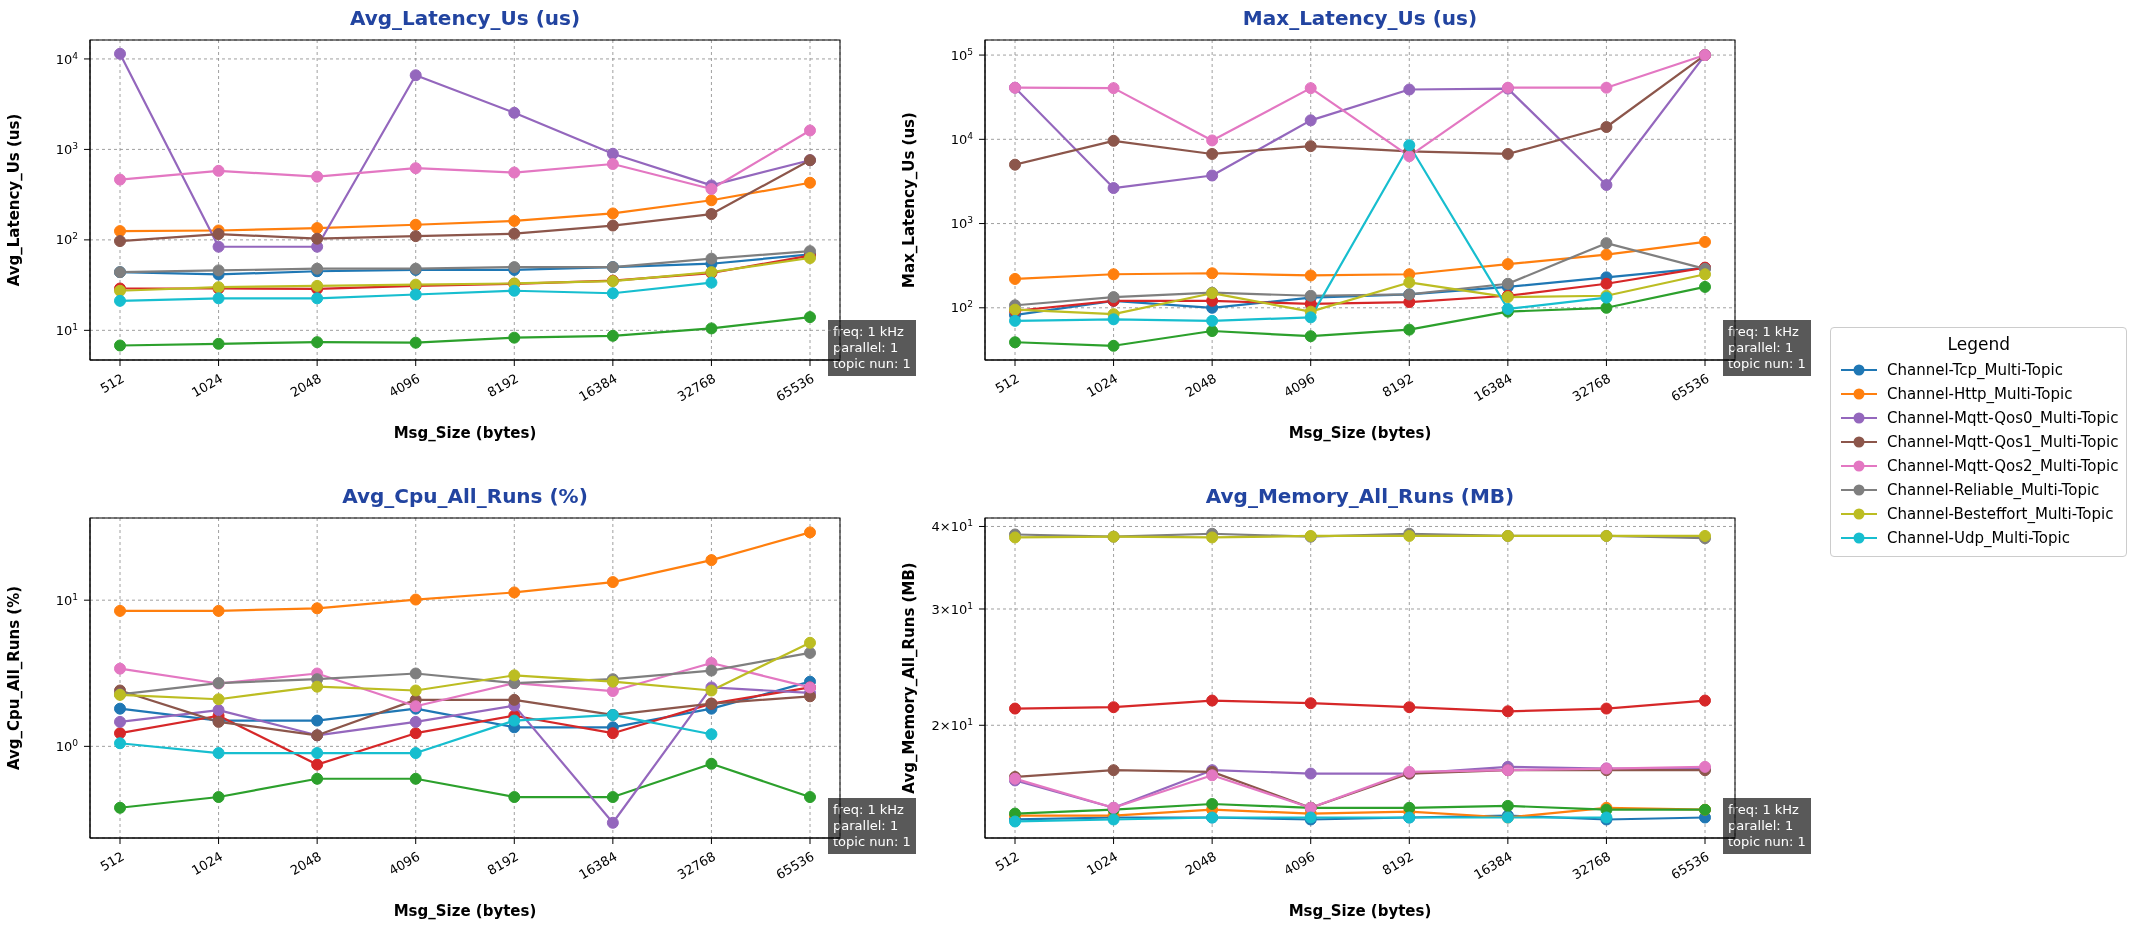 Image resolution: width=2130 pixels, height=936 pixels. Describe the element at coordinates (1975, 370) in the screenshot. I see `legend-label: Channel-Tcp_Multi-Topic` at that location.